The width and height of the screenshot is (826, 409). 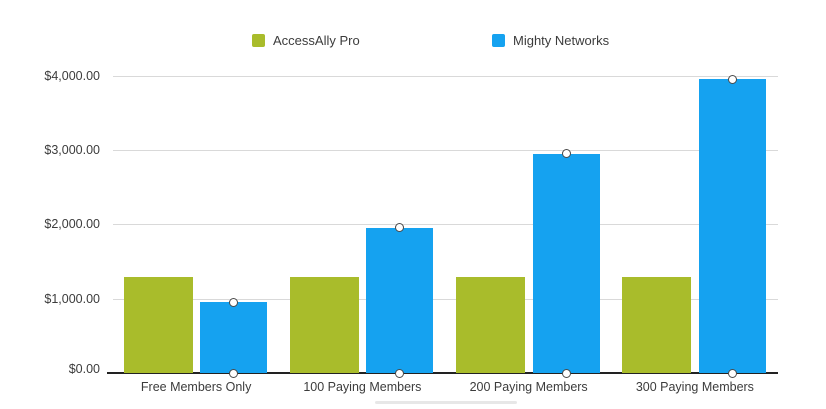 I want to click on x-axis-category-label-0: Free Members Only, so click(x=196, y=387).